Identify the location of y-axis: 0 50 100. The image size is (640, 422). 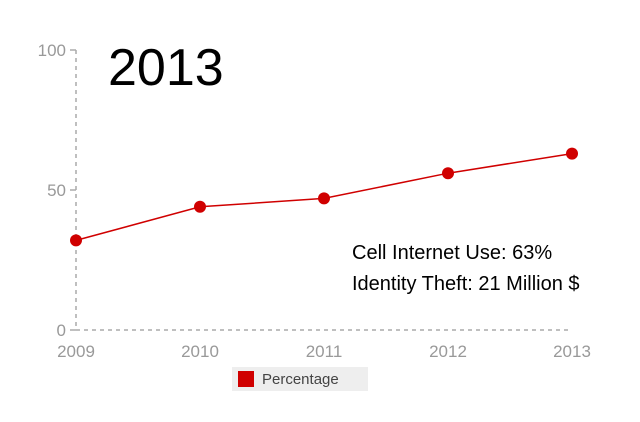
(57, 190).